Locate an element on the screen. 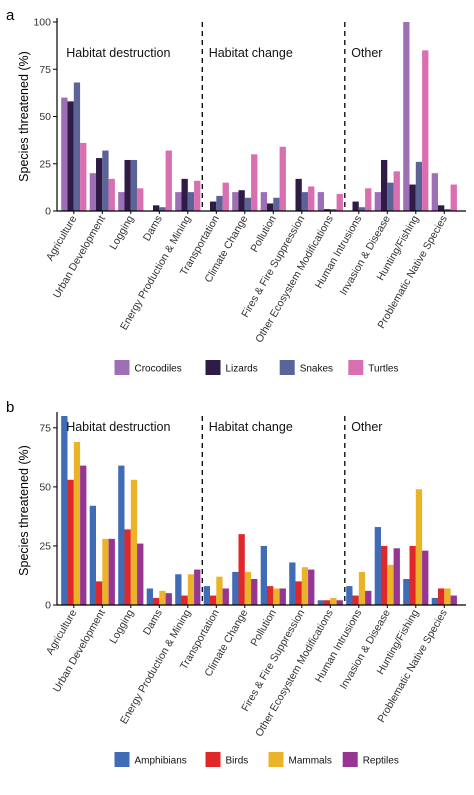 This screenshot has height=795, width=474. x-tick-label: Dams is located at coordinates (153, 229).